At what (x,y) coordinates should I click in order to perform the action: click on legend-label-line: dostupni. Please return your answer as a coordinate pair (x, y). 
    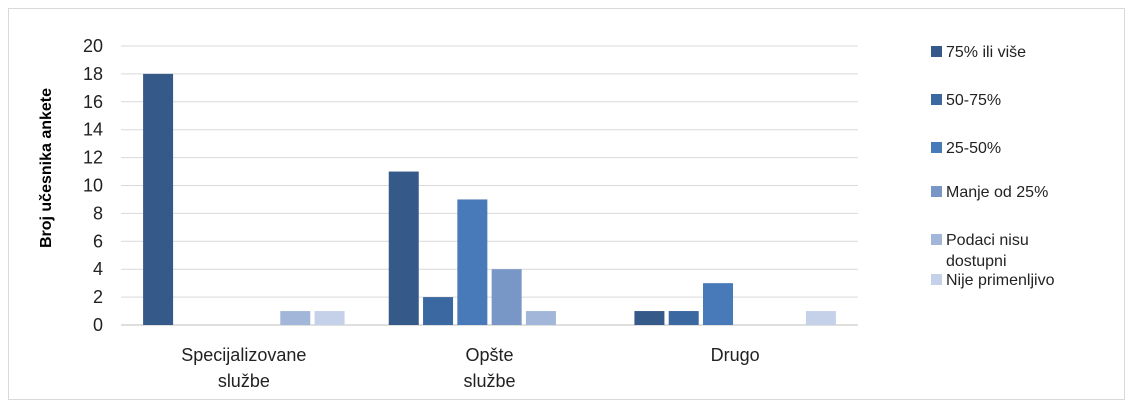
    Looking at the image, I should click on (976, 261).